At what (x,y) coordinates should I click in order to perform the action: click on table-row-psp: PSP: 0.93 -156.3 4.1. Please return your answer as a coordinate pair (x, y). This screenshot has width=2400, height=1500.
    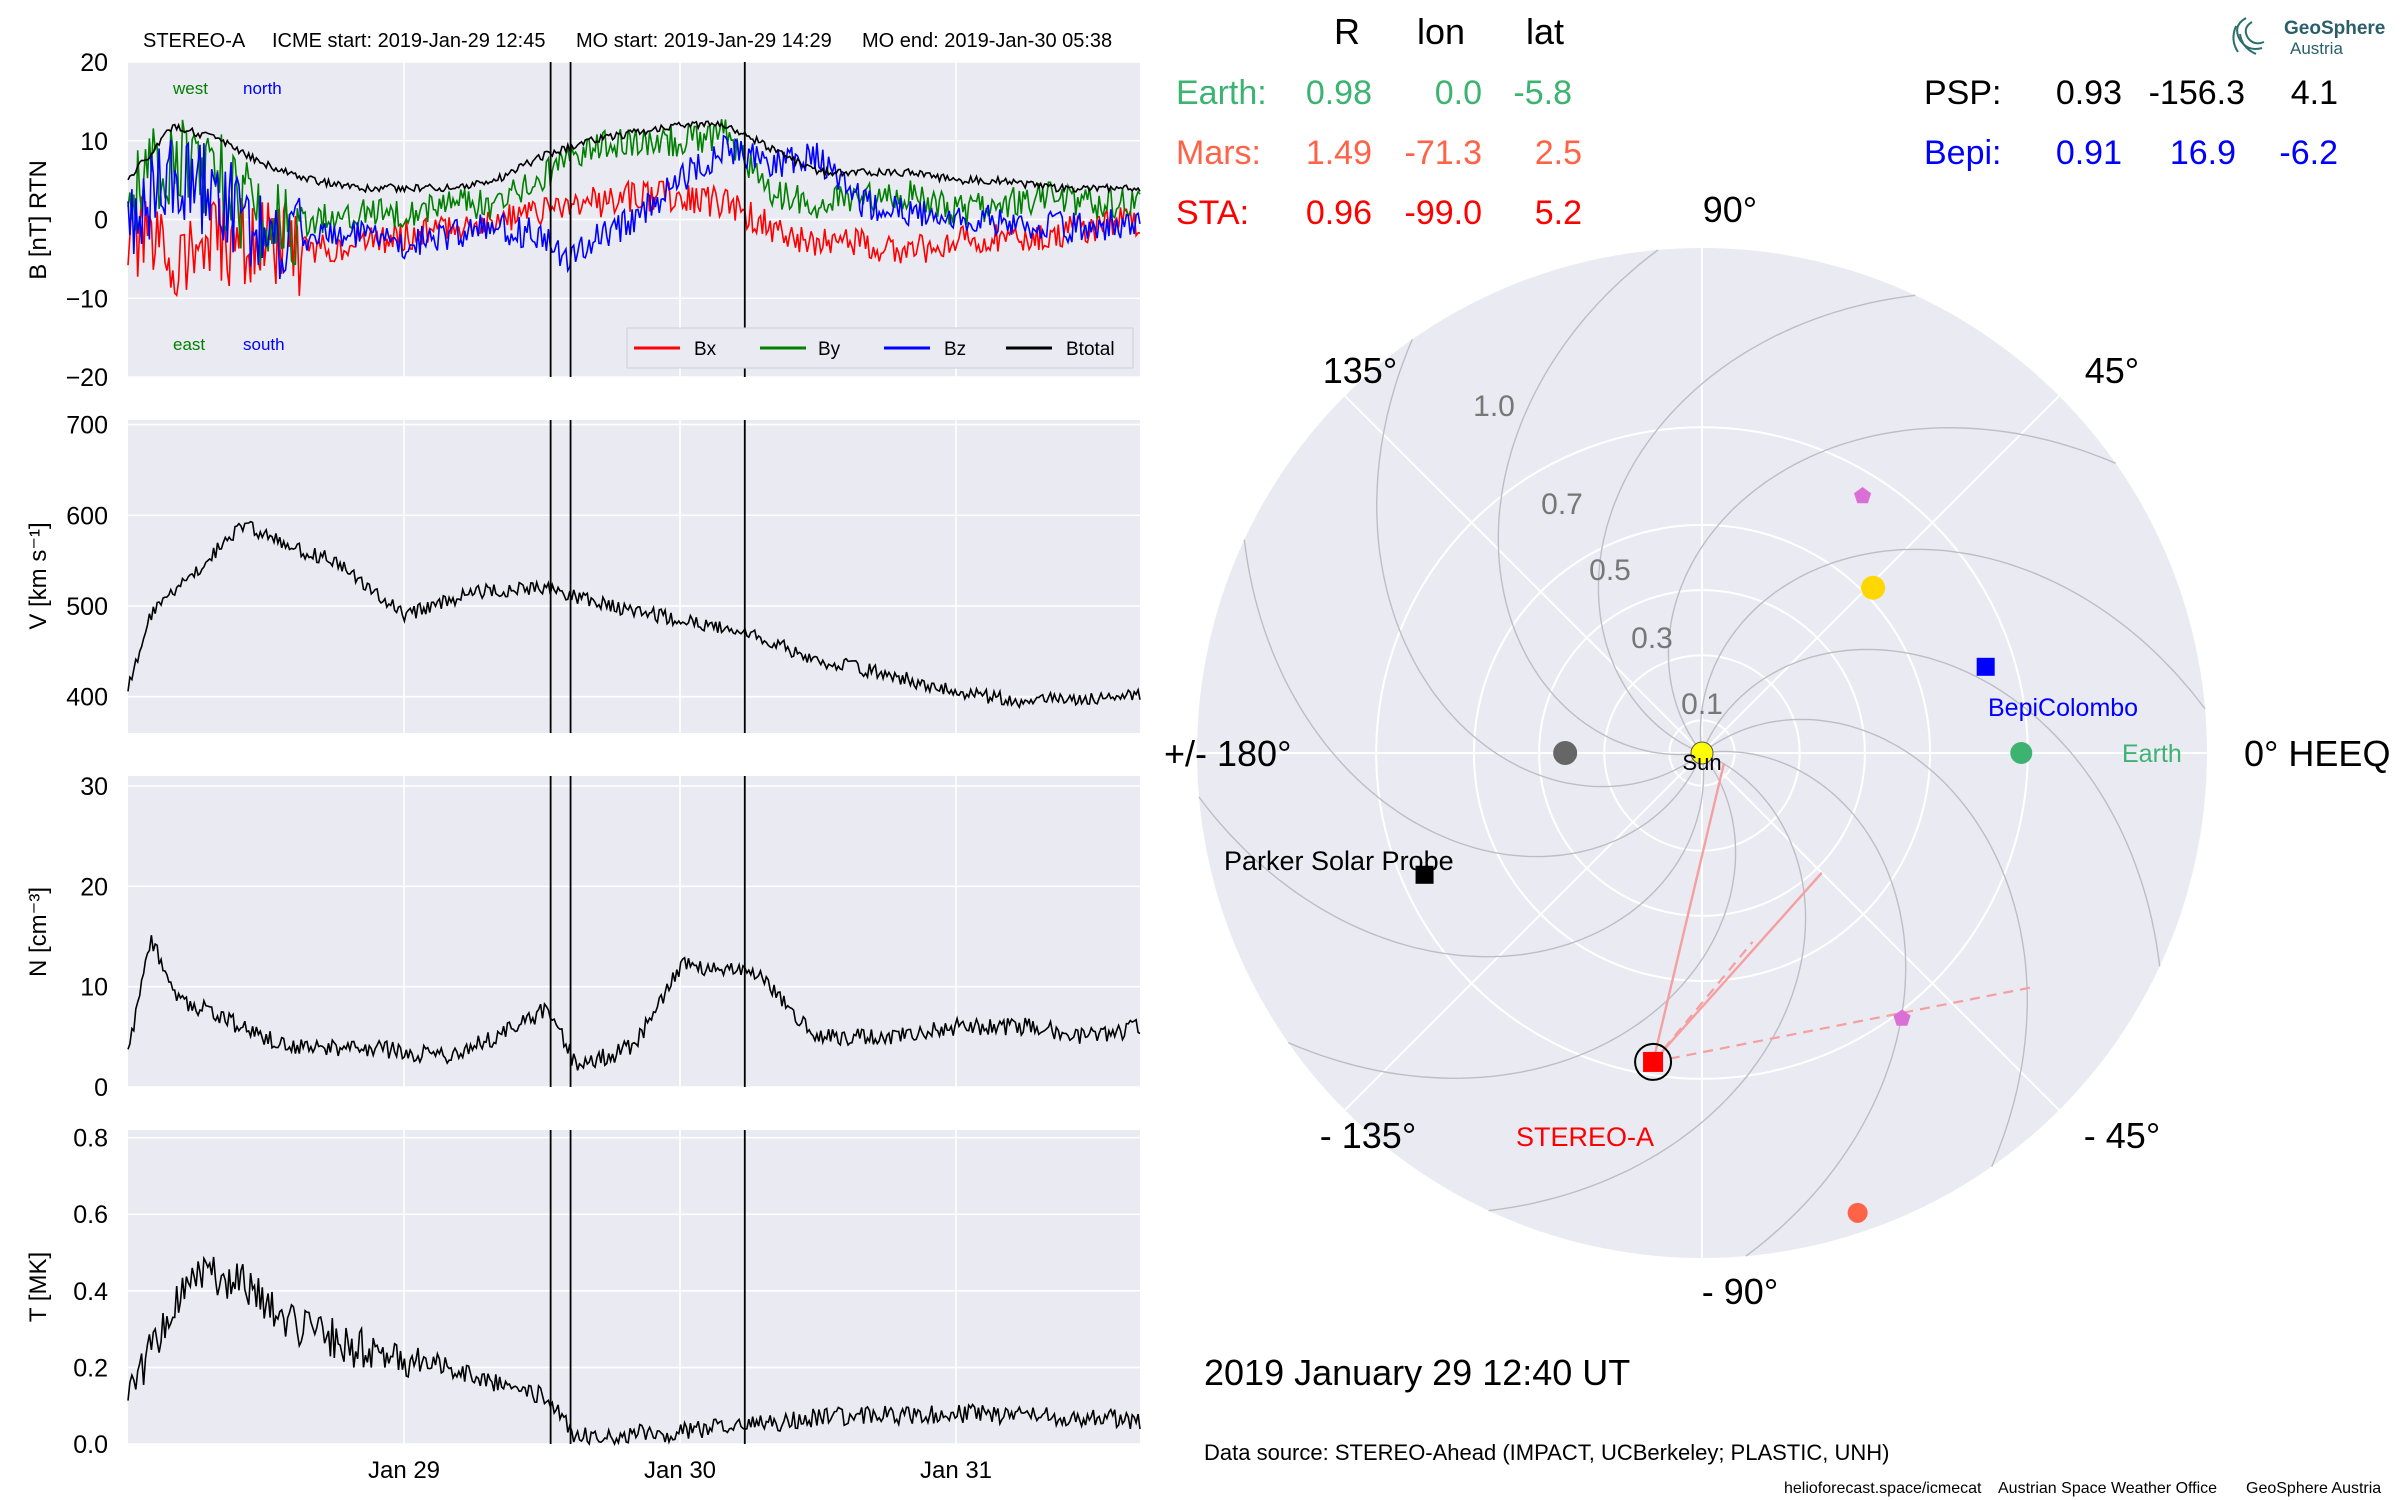
    Looking at the image, I should click on (2131, 93).